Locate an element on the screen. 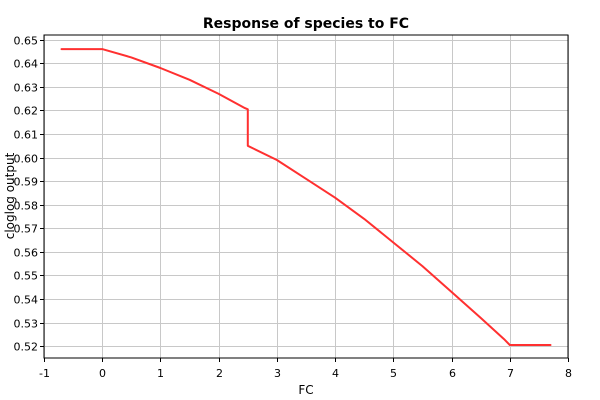  x-tick-label: 2 is located at coordinates (219, 373).